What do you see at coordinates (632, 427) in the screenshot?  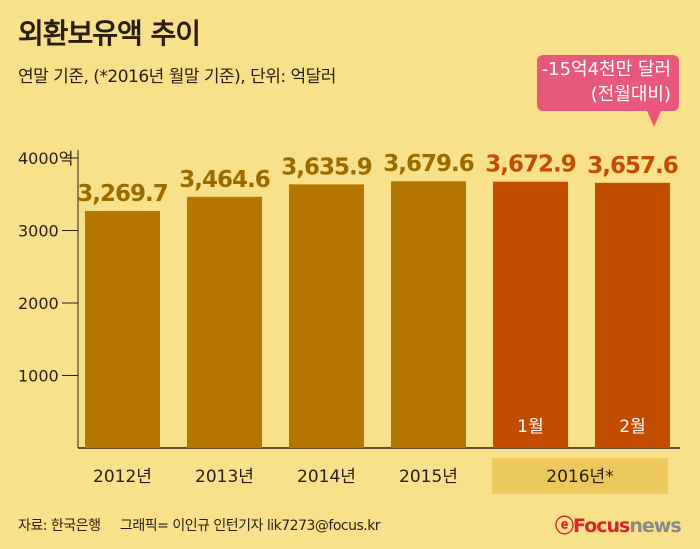 I see `month-label: 2월` at bounding box center [632, 427].